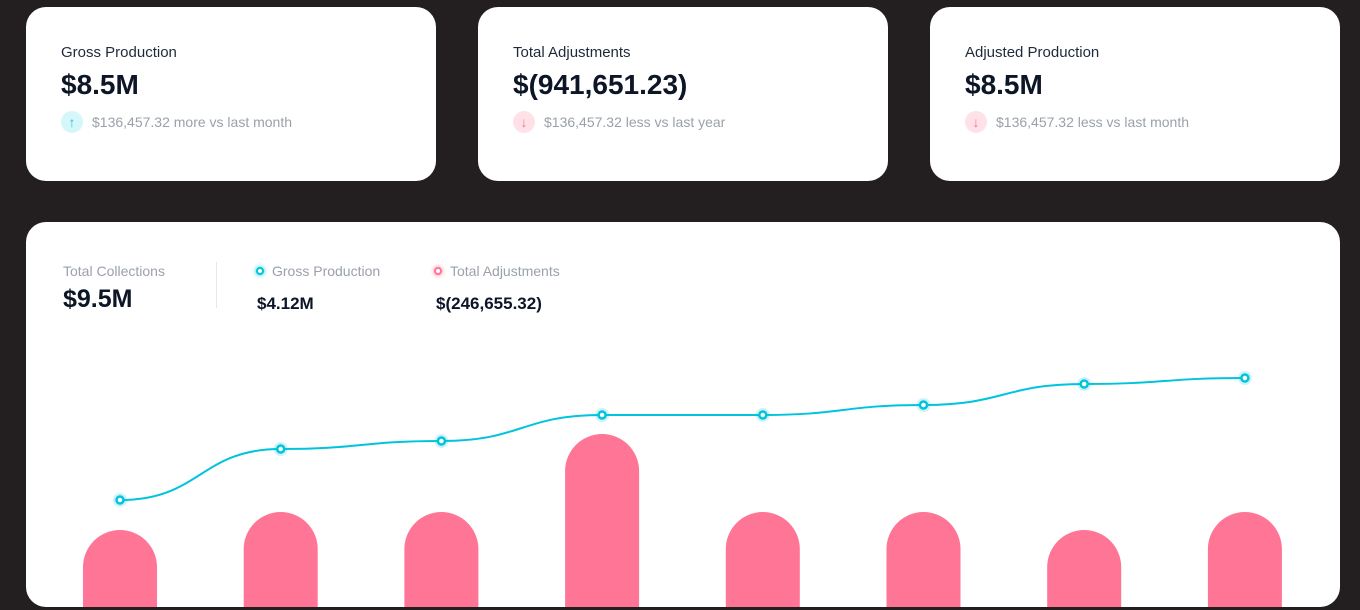 This screenshot has height=610, width=1360. What do you see at coordinates (114, 271) in the screenshot?
I see `total-collections-label: Total Collections` at bounding box center [114, 271].